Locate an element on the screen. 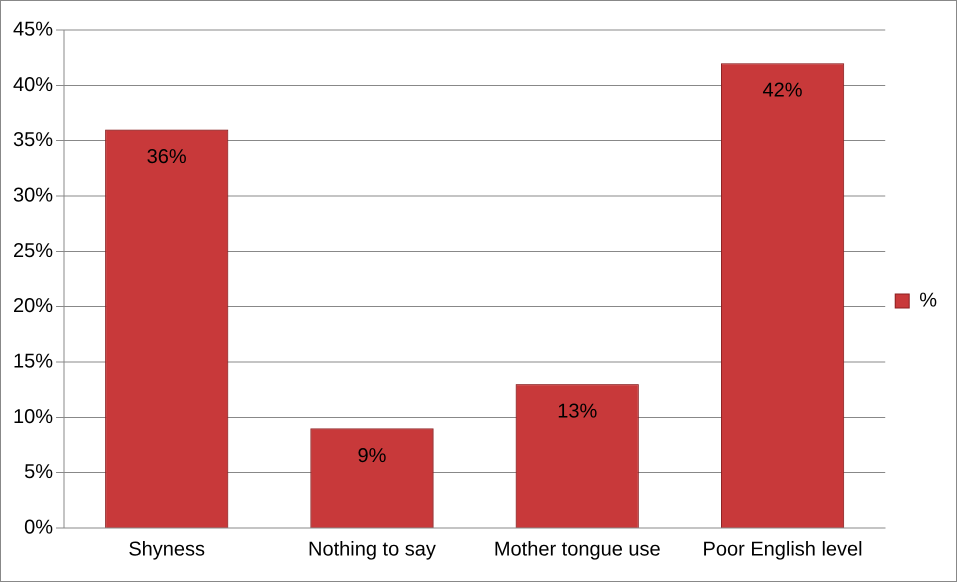 This screenshot has width=957, height=582. x-tick-label: Mother tongue use is located at coordinates (577, 549).